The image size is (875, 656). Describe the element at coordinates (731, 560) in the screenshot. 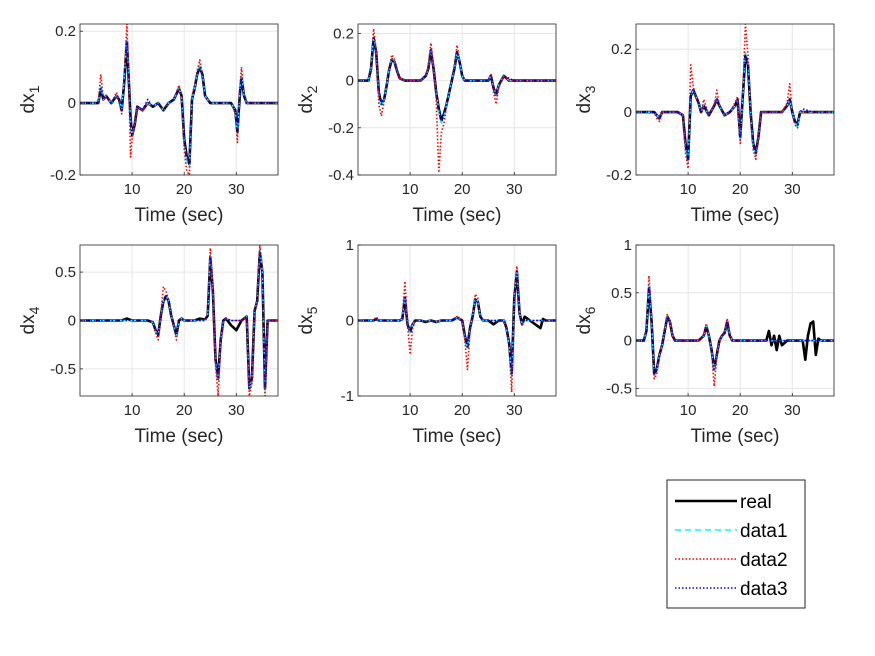

I see `legend-entry-data2: data2` at that location.